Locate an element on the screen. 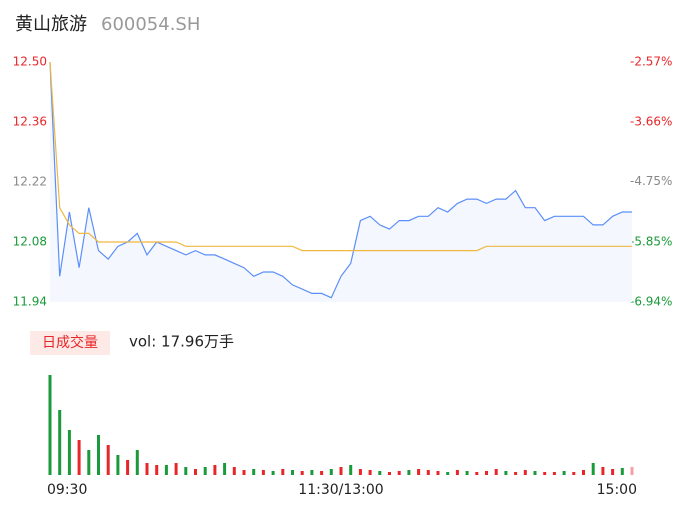 The width and height of the screenshot is (686, 524). chart-subtitle: 600054.SH is located at coordinates (150, 24).